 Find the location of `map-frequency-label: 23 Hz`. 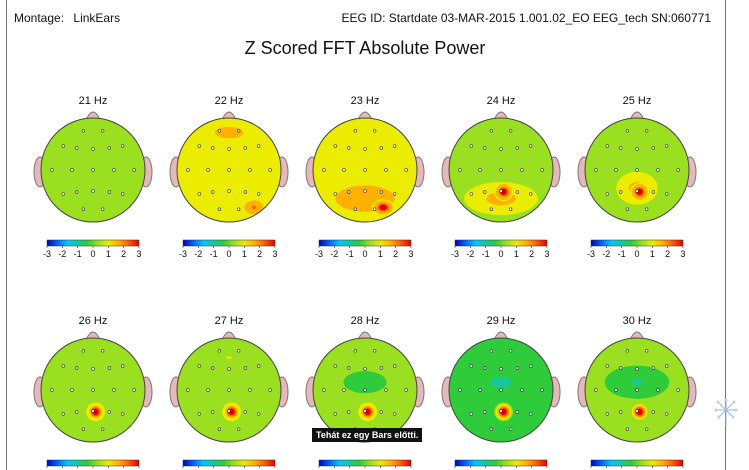

map-frequency-label: 23 Hz is located at coordinates (365, 101).